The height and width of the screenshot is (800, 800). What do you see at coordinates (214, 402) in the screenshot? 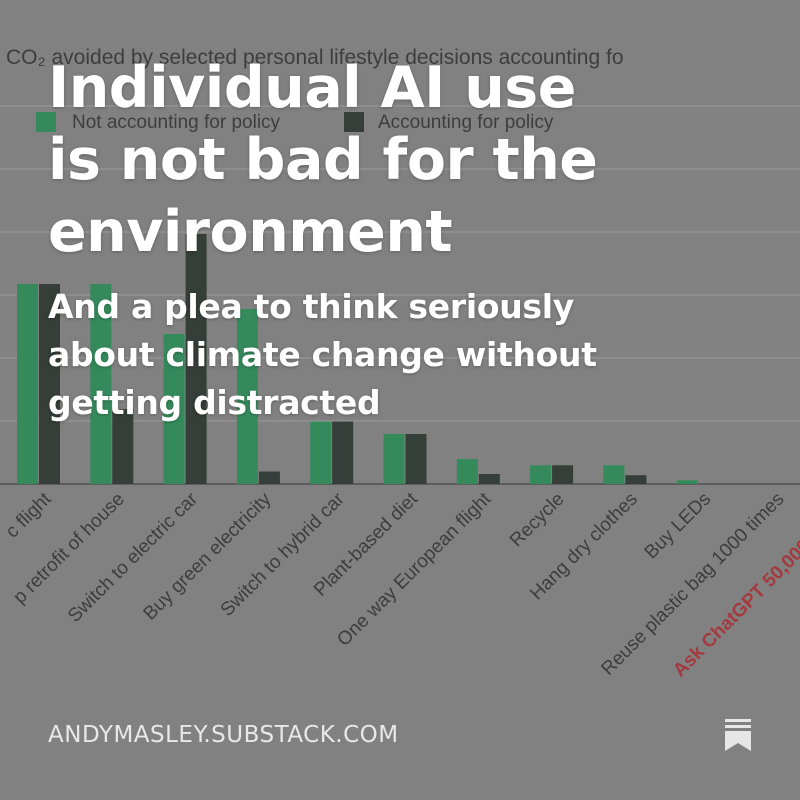
I see `post-subtitle-line: getting distracted` at bounding box center [214, 402].